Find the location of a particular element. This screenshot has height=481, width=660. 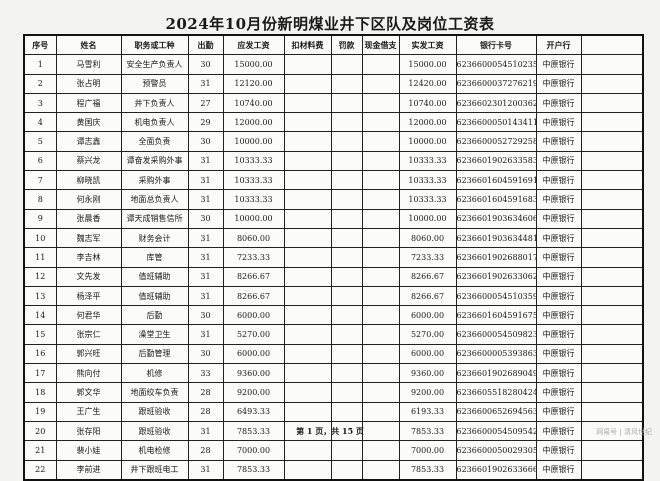

table-cell: 5270.00 is located at coordinates (253, 334).